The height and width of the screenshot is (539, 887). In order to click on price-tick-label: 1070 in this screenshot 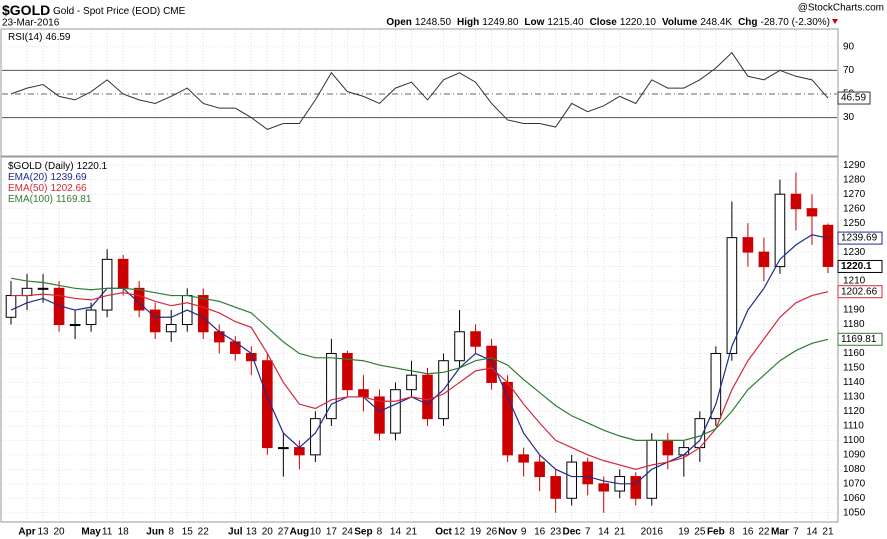, I will do `click(854, 483)`.